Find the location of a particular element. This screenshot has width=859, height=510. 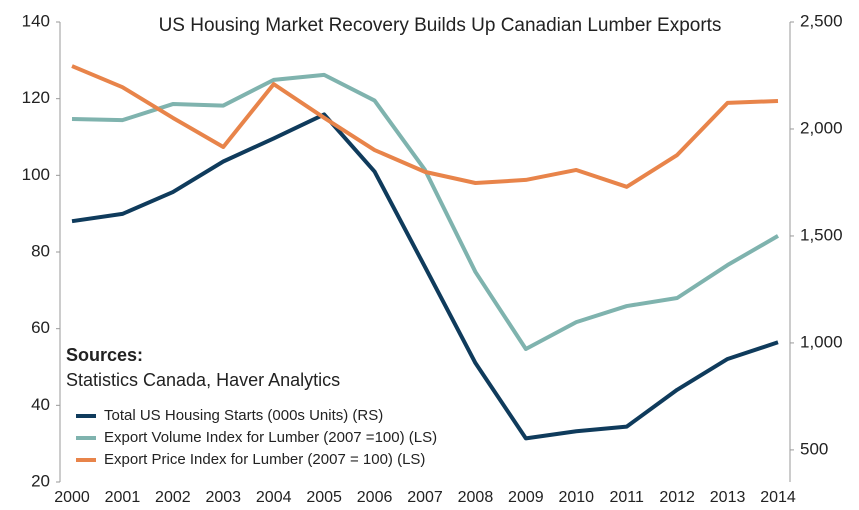

annotation: Statistics Canada, Haver Analytics is located at coordinates (203, 380).